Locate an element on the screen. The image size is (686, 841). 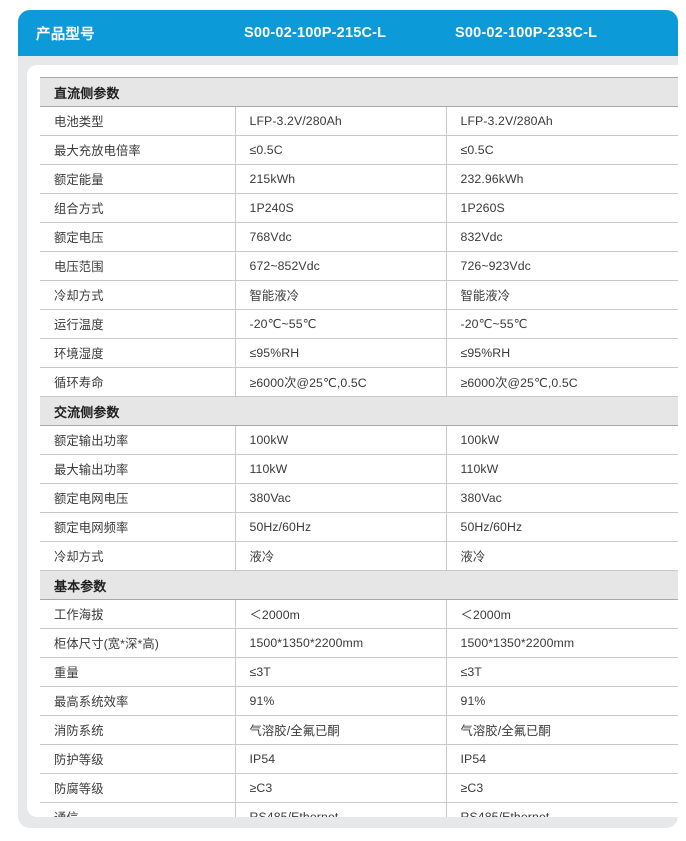
table-row: 重量 ≤3T ≤3T is located at coordinates (359, 672).